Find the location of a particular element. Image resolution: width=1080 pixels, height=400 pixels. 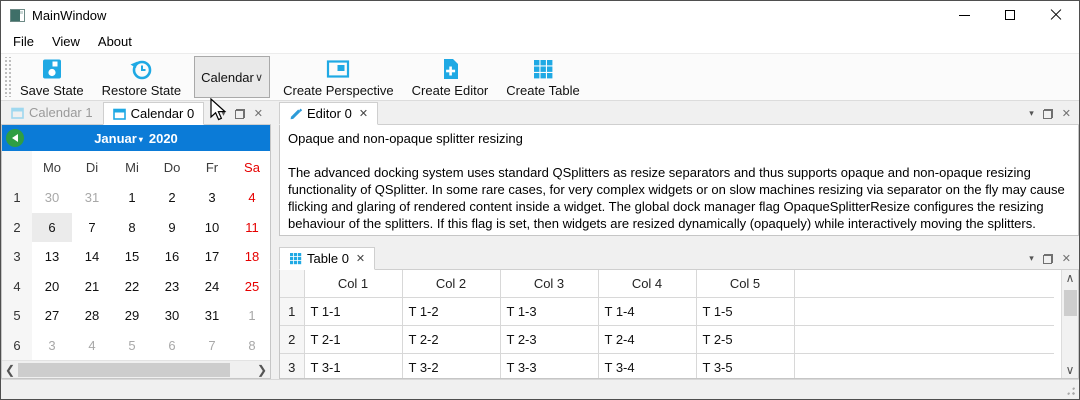

calendar-day: 27 is located at coordinates (52, 316).